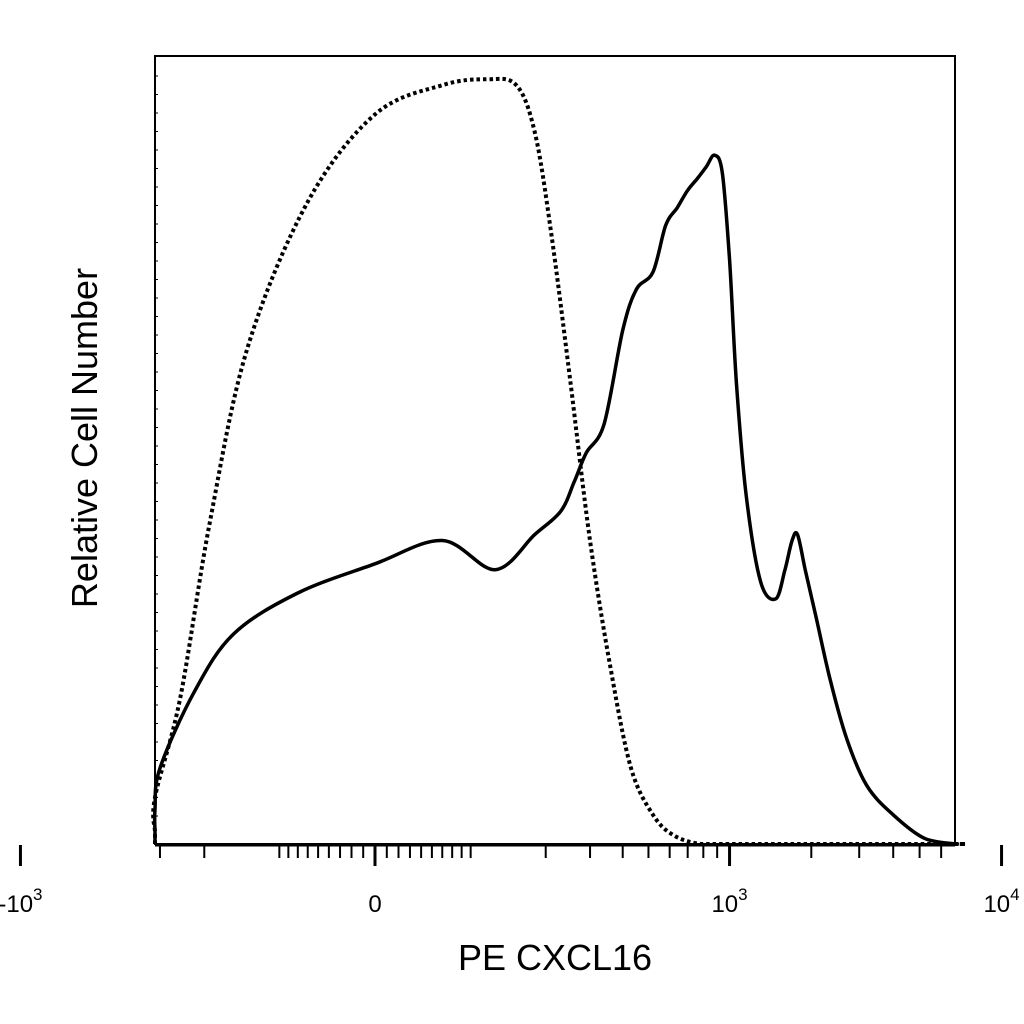 Image resolution: width=1024 pixels, height=1024 pixels. What do you see at coordinates (550, 851) in the screenshot?
I see `x-axis-minor-ticks` at bounding box center [550, 851].